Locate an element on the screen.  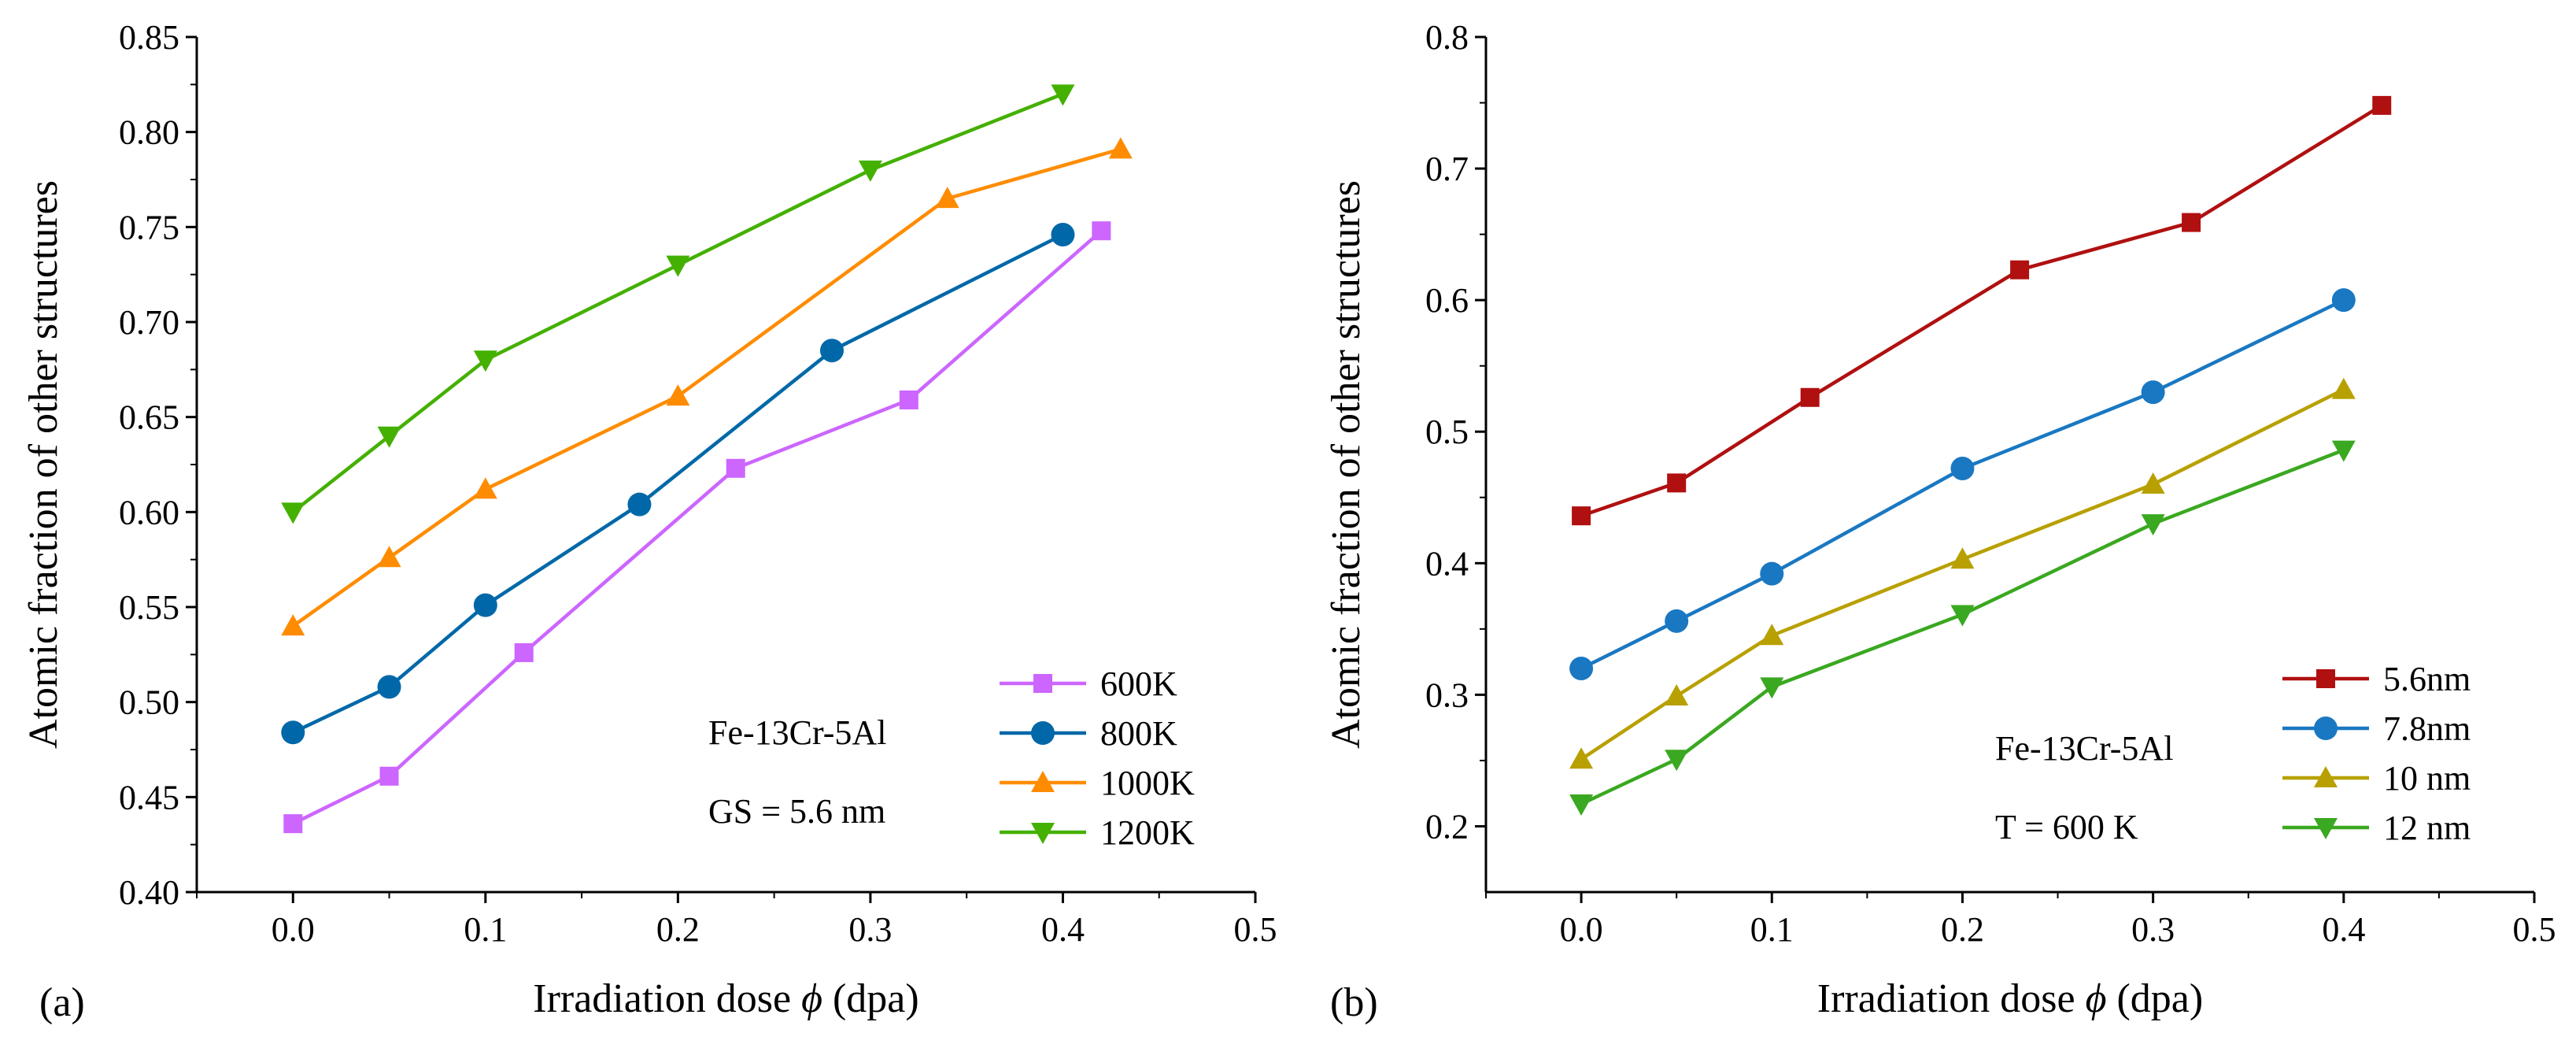
legend-label: 1200K is located at coordinates (1147, 832).